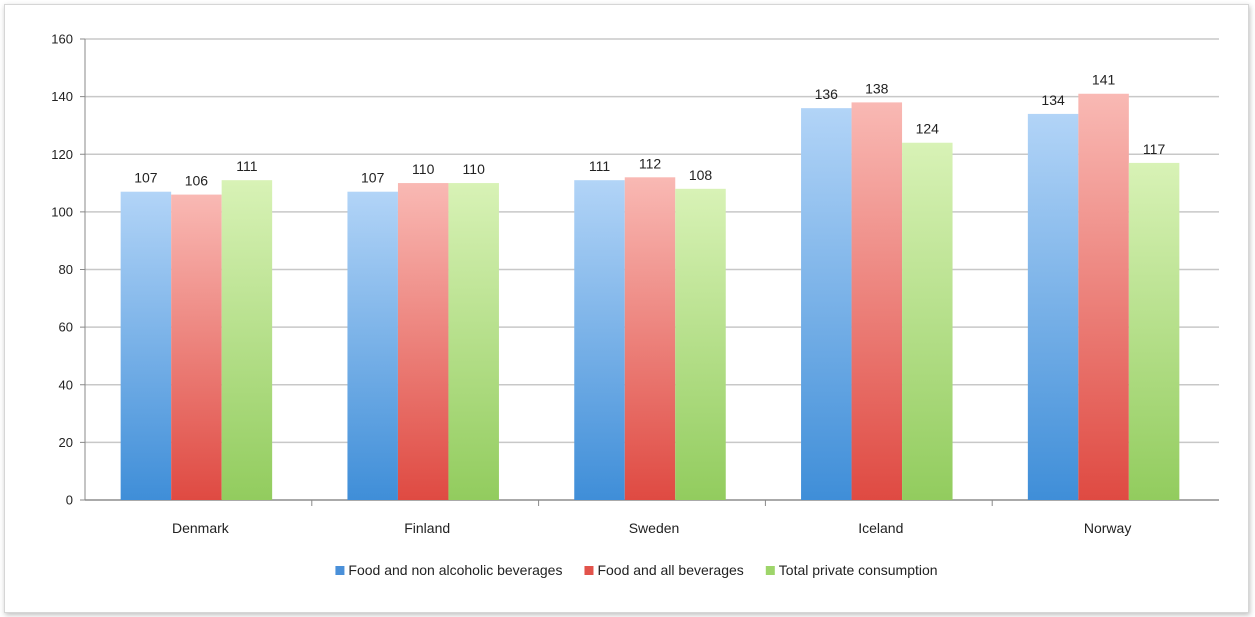 The height and width of the screenshot is (617, 1255). I want to click on category-label-denmark: Denmark, so click(201, 528).